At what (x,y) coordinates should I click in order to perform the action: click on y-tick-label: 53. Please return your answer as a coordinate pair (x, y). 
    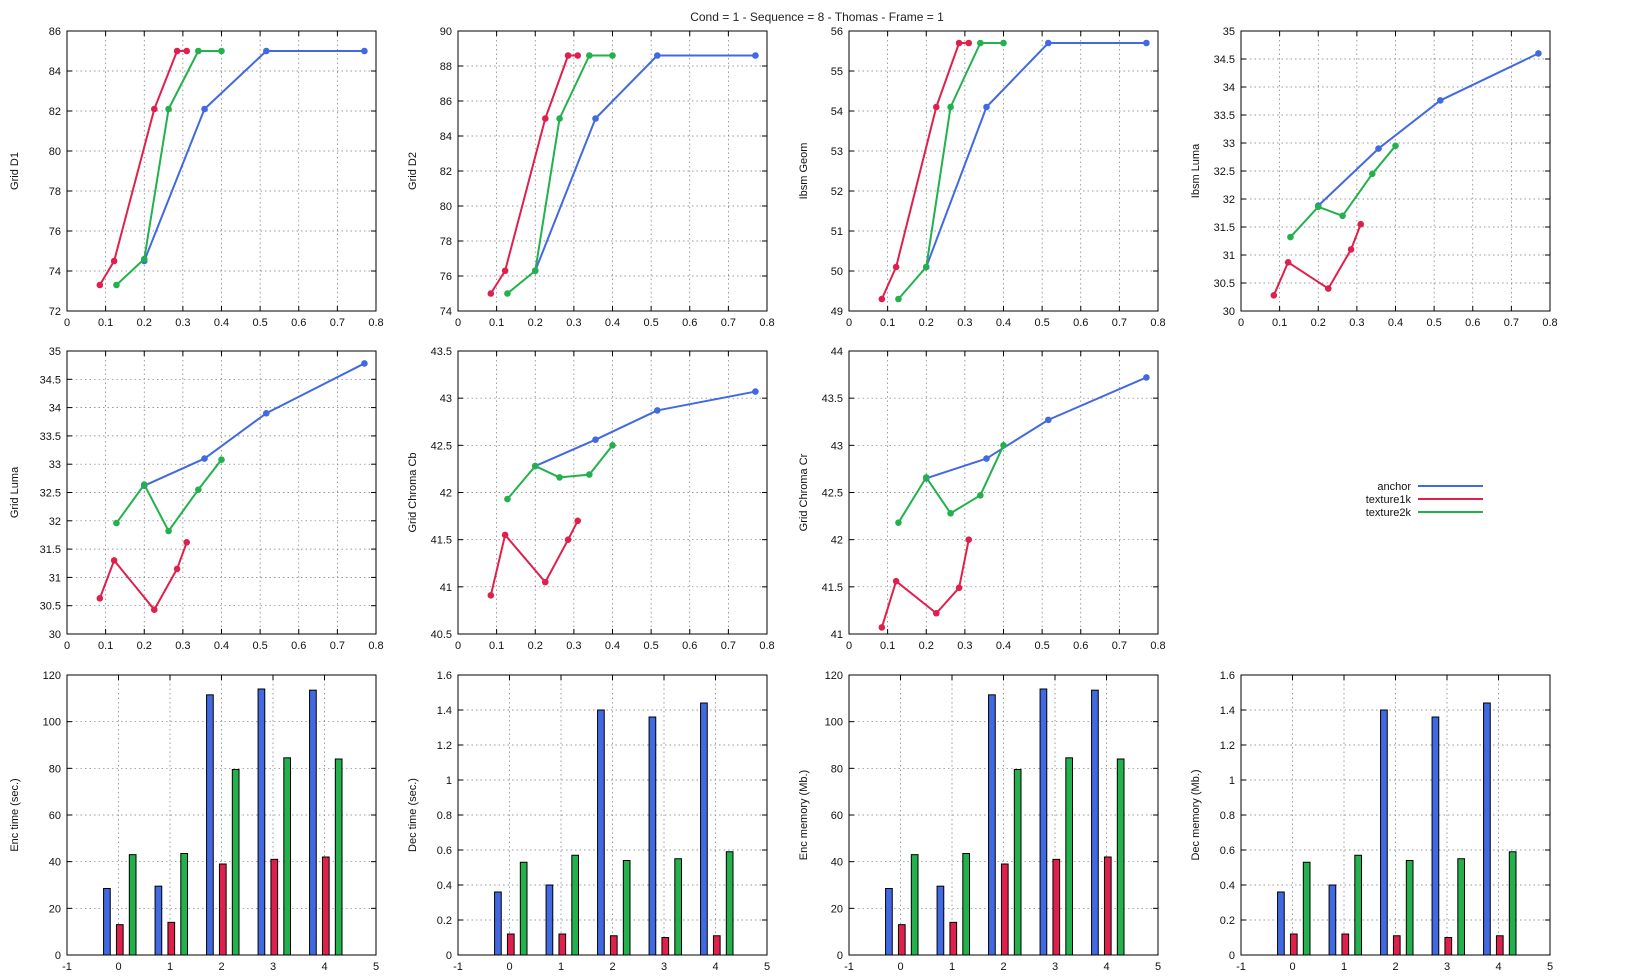
    Looking at the image, I should click on (837, 152).